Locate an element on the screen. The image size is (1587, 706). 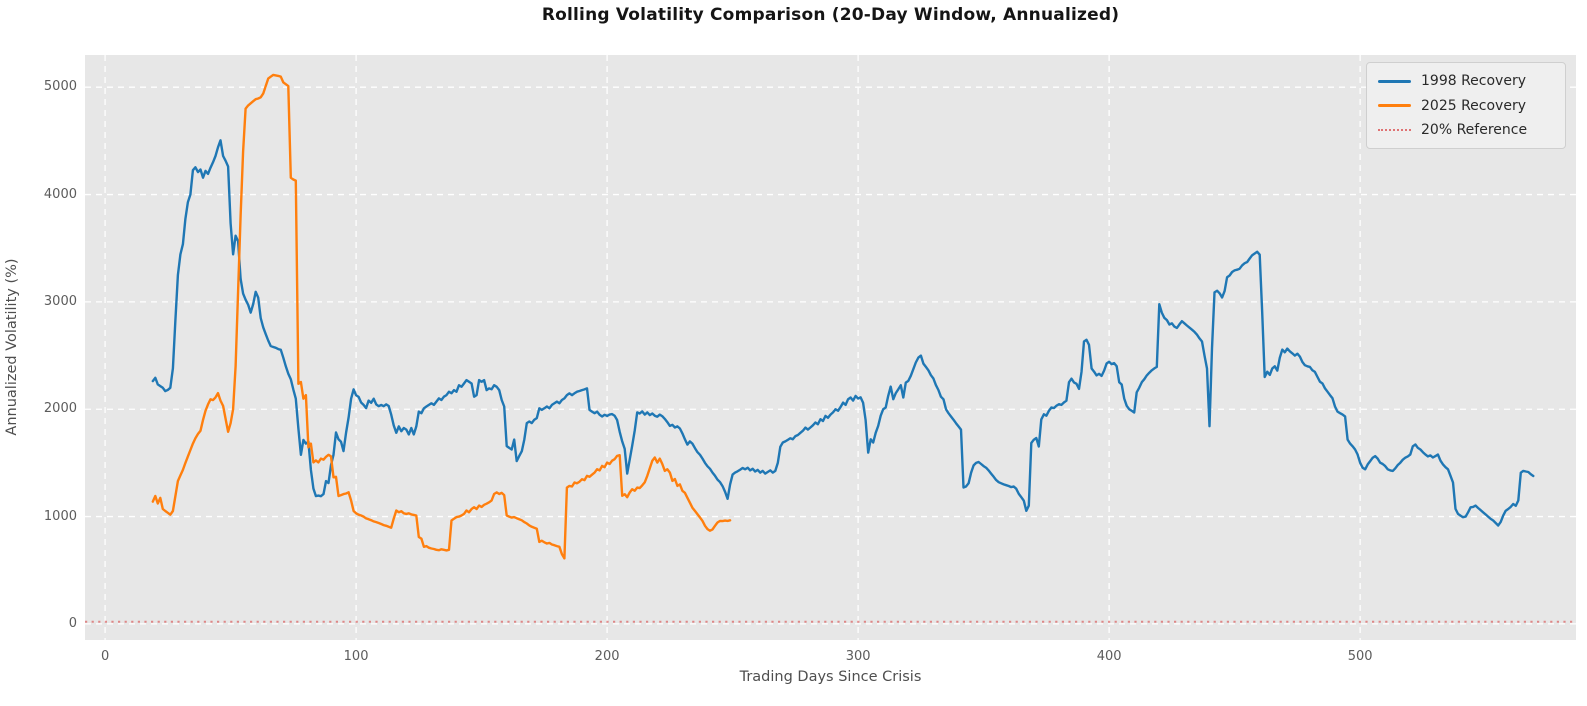
y-axis-label: Annualized Volatility (%) is located at coordinates (12, 347).